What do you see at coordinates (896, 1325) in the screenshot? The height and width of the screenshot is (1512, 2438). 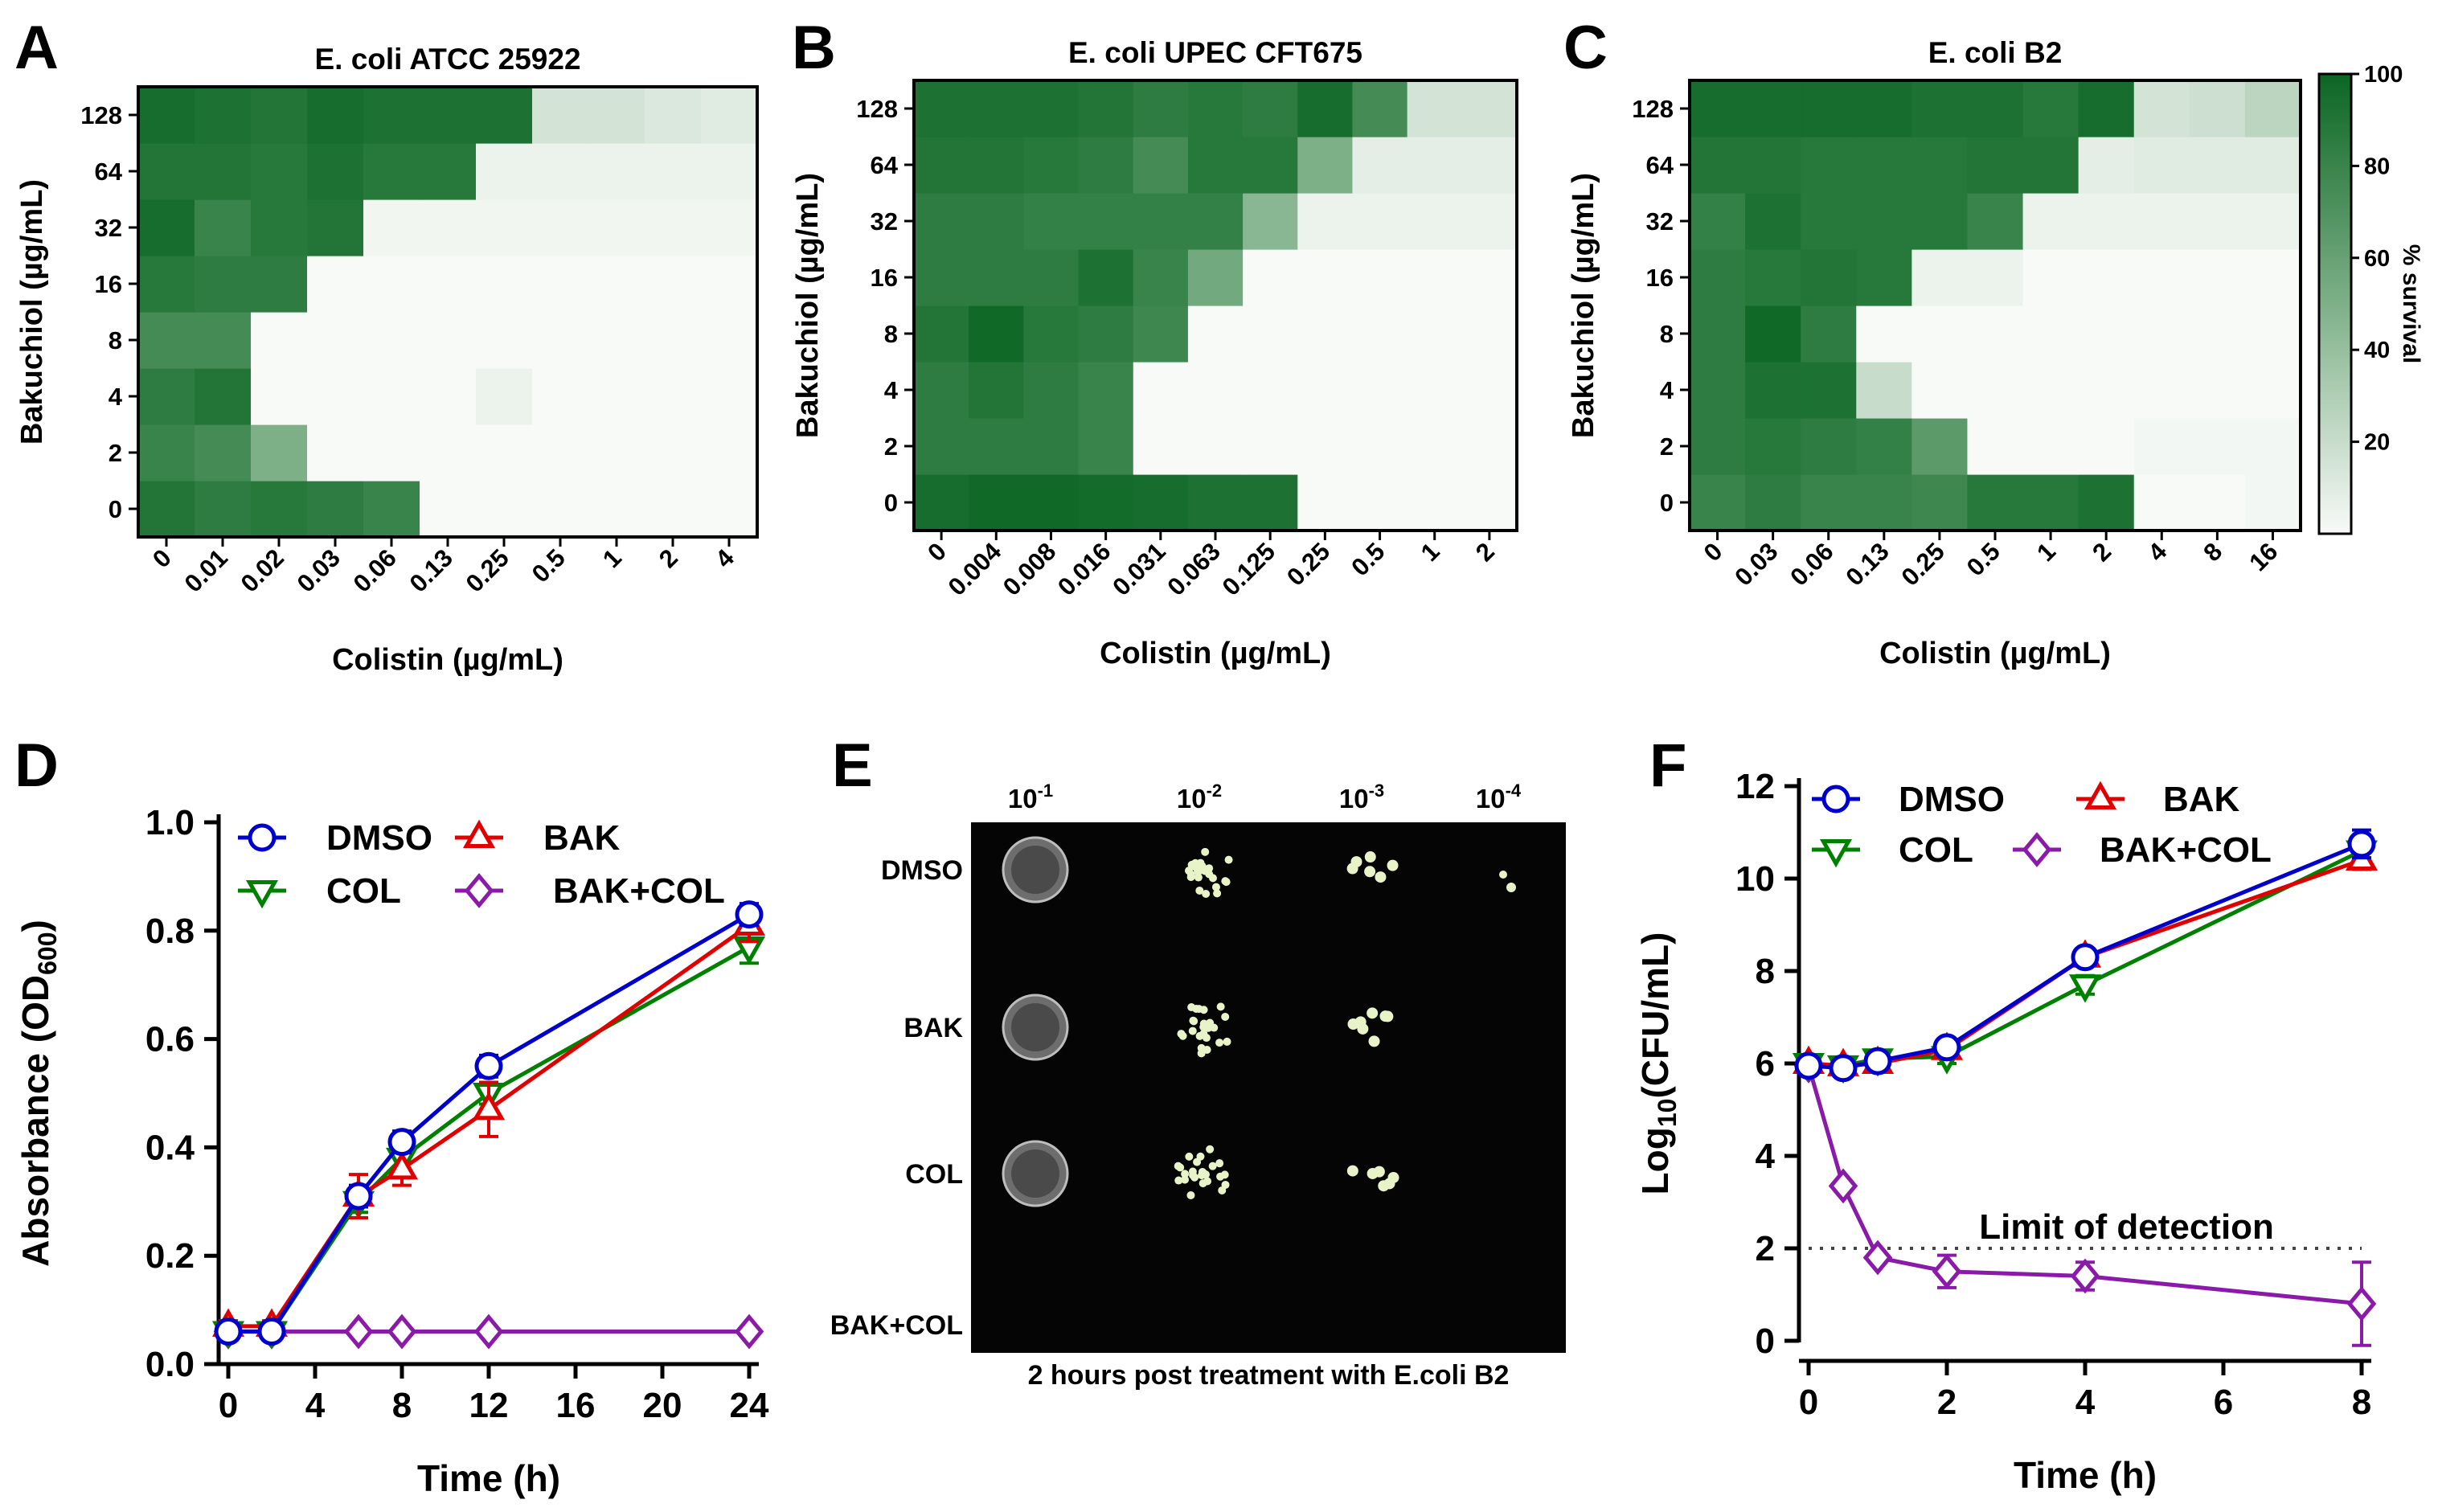 I see `row-label: BAK+COL` at bounding box center [896, 1325].